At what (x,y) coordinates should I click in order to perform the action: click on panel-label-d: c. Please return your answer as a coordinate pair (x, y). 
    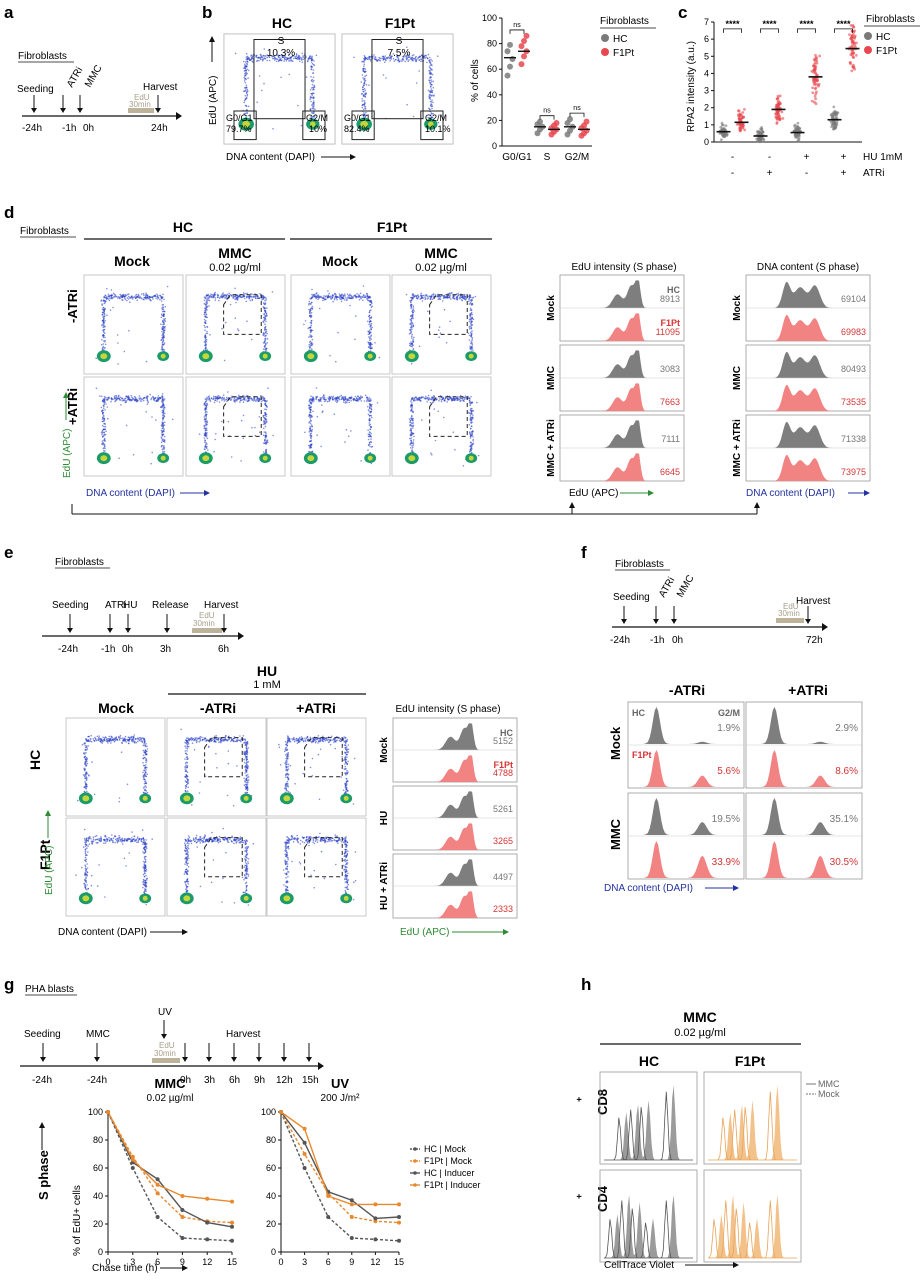
    Looking at the image, I should click on (682, 12).